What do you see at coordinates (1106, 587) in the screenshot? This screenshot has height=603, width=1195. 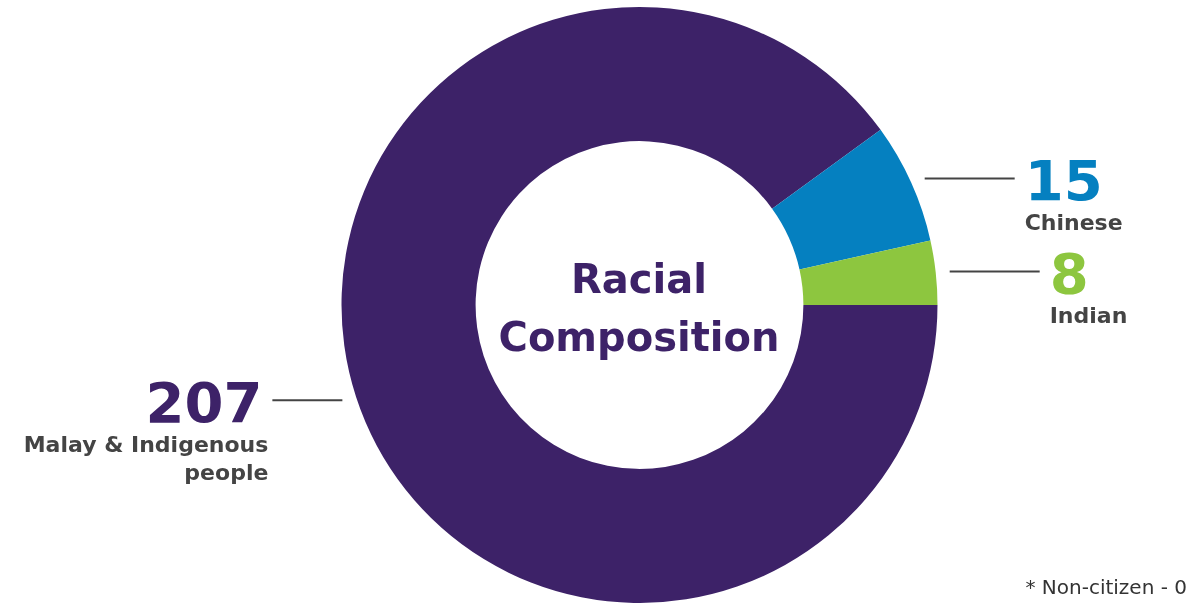 I see `text: * Non-citizen - 0` at bounding box center [1106, 587].